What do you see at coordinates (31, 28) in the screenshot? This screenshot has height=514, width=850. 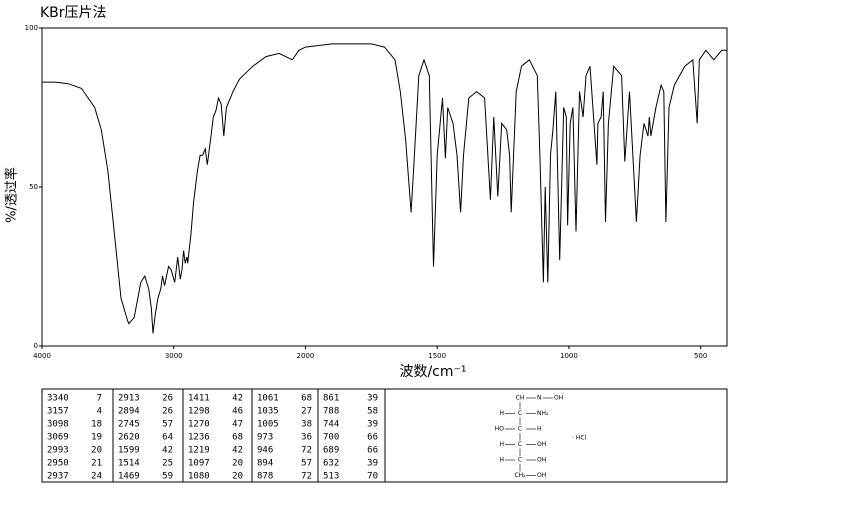 I see `y-tick-label: 100` at bounding box center [31, 28].